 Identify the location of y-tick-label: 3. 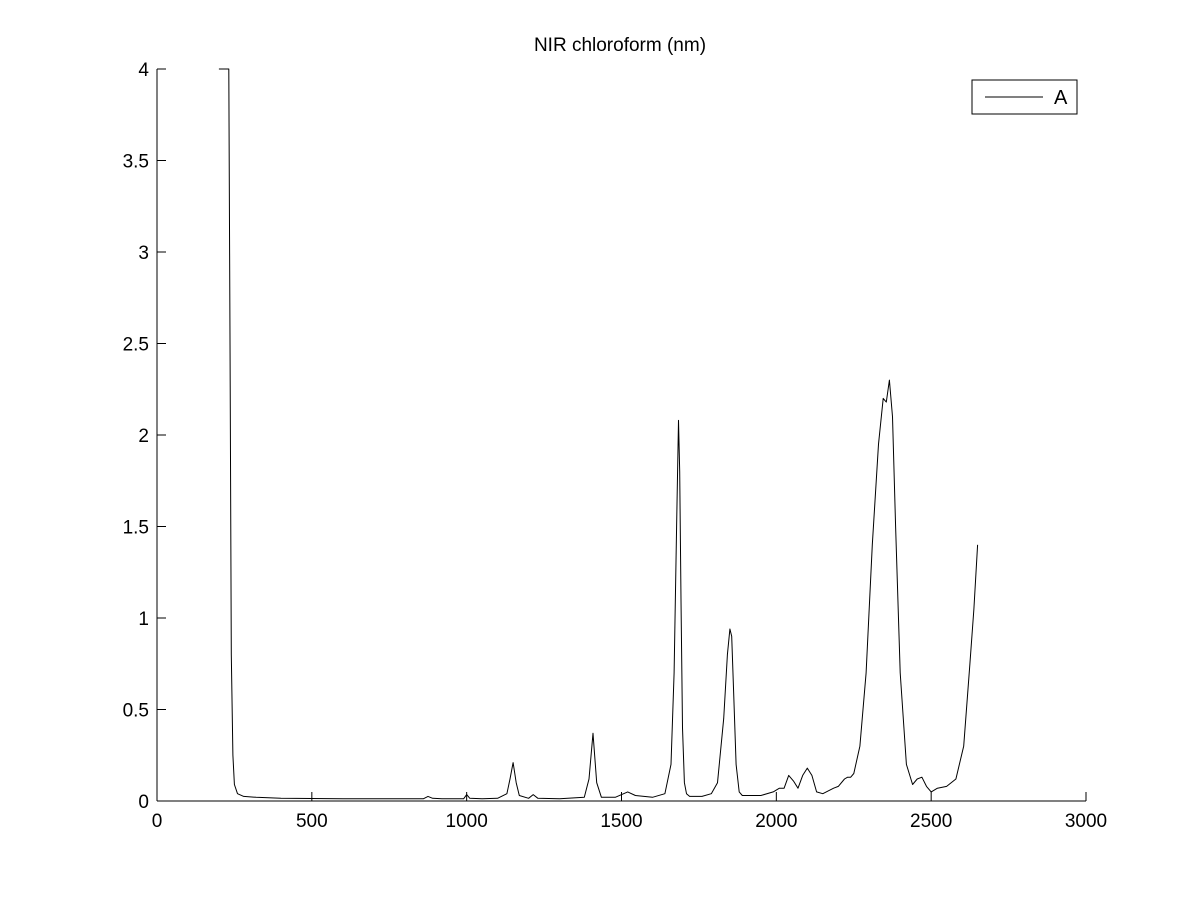
(143, 253).